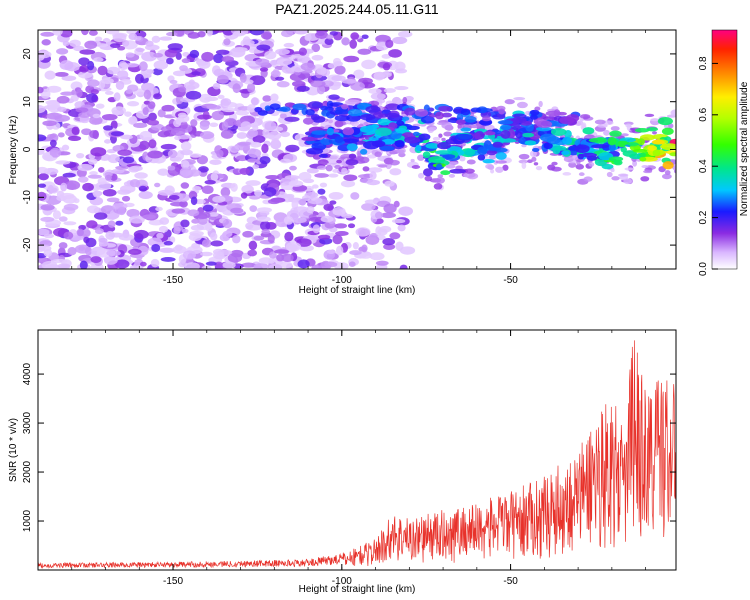 The height and width of the screenshot is (600, 750). Describe the element at coordinates (357, 9) in the screenshot. I see `figure-title: PAZ1.2025.244.05.11.G11` at that location.